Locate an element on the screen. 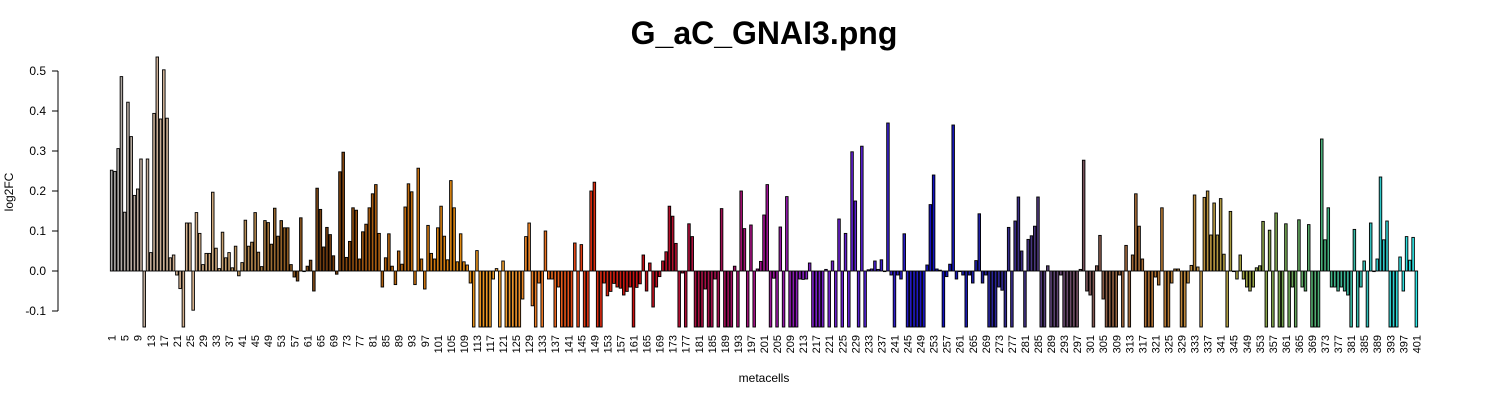 This screenshot has width=1500, height=400. x-tick-label: 217 is located at coordinates (817, 344).